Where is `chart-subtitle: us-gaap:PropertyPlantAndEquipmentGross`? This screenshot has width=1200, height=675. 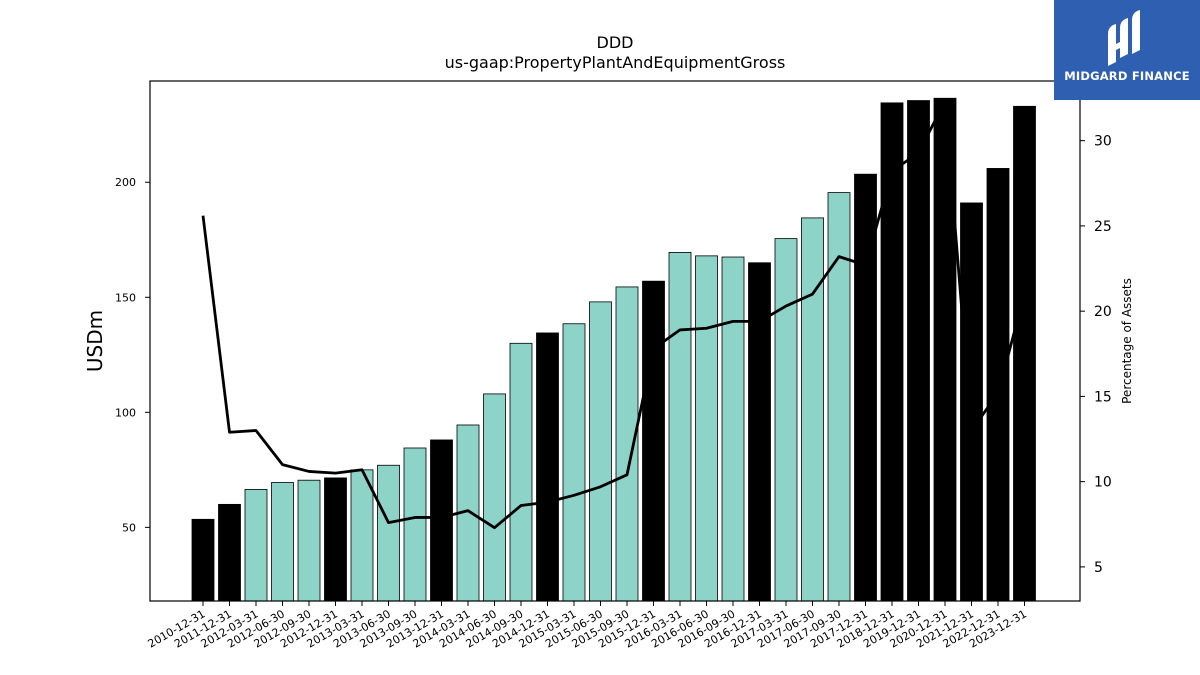
chart-subtitle: us-gaap:PropertyPlantAndEquipmentGross is located at coordinates (615, 62).